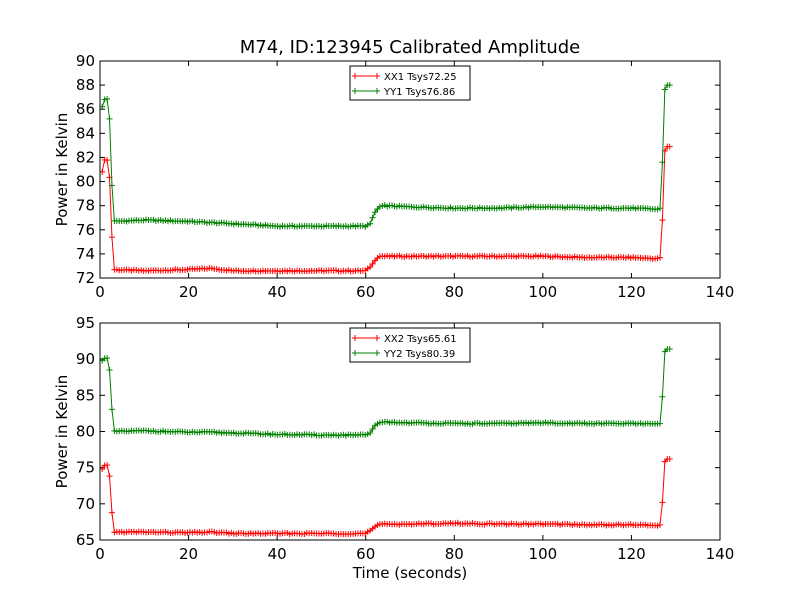 This screenshot has height=600, width=800. What do you see at coordinates (386, 392) in the screenshot?
I see `series-yy2` at bounding box center [386, 392].